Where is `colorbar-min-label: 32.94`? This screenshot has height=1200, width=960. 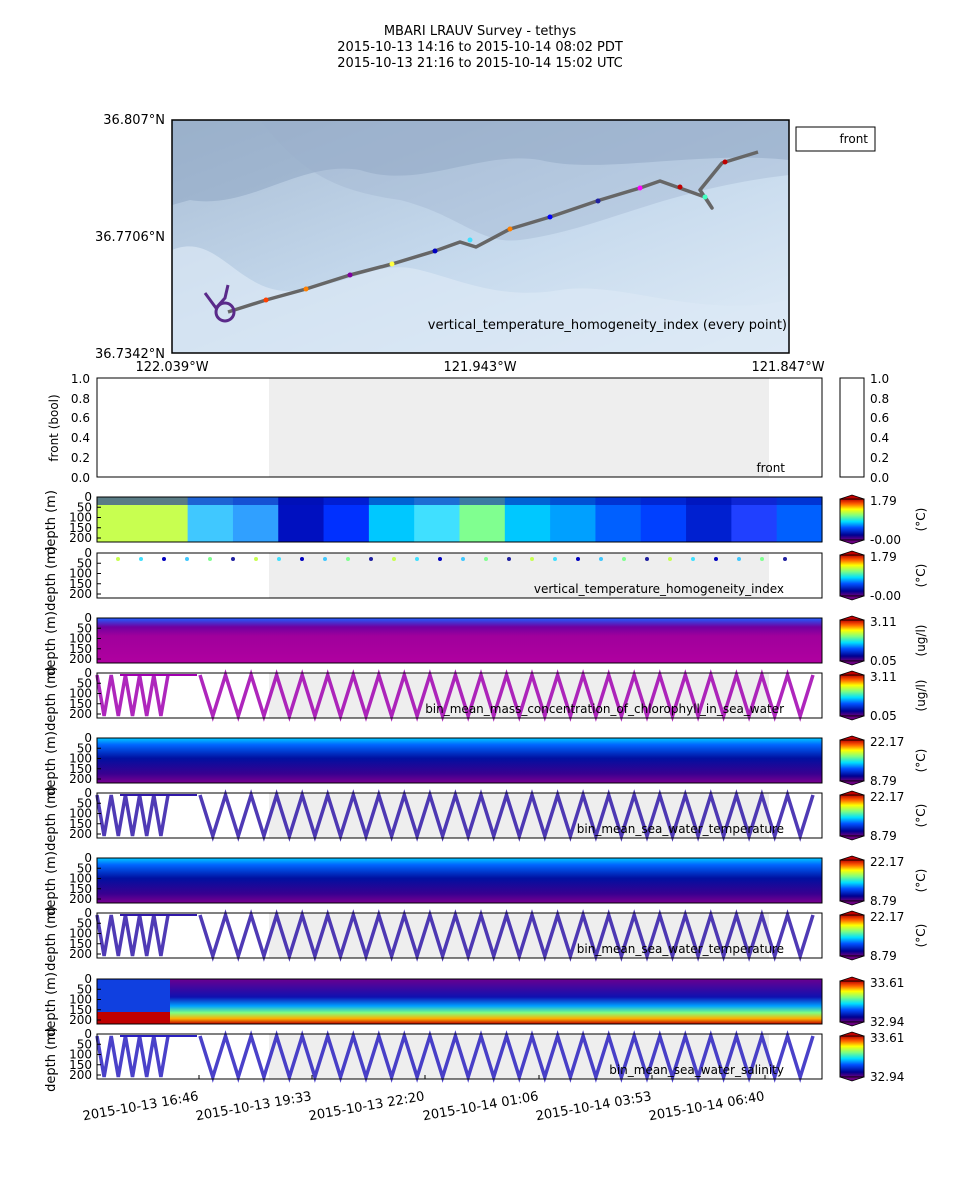 colorbar-min-label: 32.94 is located at coordinates (887, 1022).